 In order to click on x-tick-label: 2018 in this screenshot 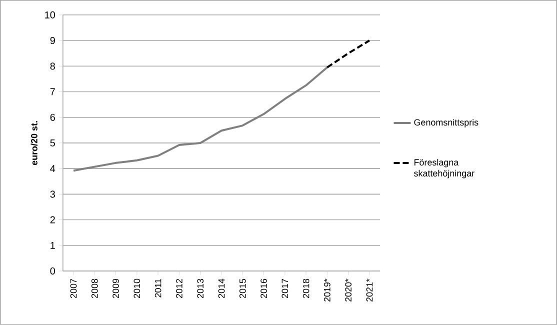, I will do `click(306, 288)`.